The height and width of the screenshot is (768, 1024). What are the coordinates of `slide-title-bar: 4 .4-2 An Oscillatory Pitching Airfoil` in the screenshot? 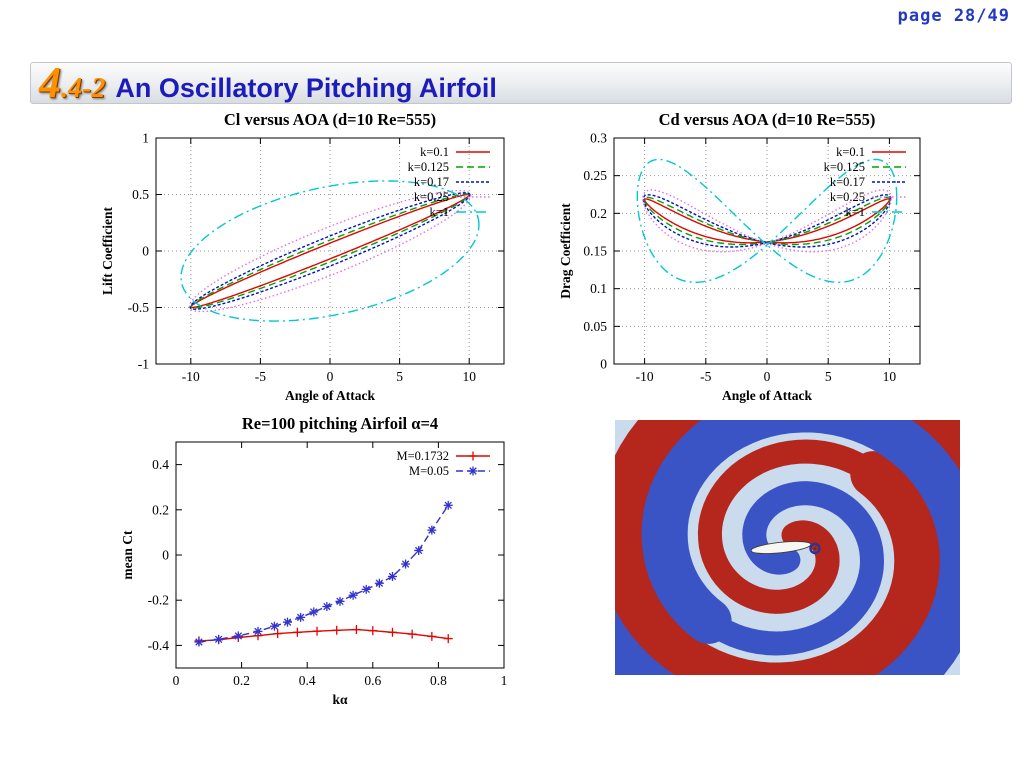 It's located at (521, 82).